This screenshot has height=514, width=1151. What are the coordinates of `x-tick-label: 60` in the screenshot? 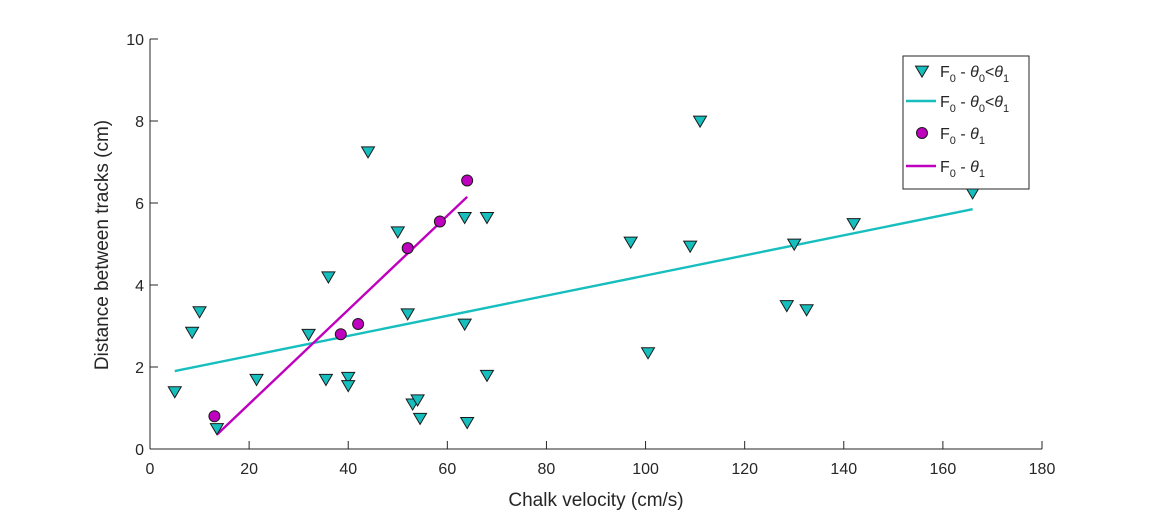 It's located at (447, 469).